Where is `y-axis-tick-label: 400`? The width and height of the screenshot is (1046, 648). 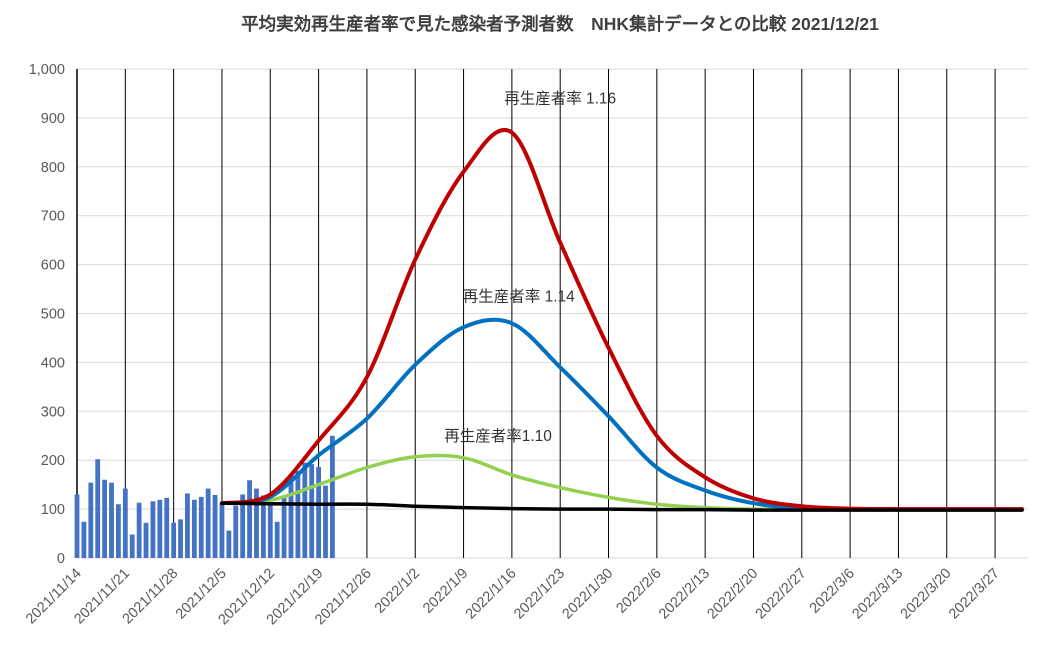 y-axis-tick-label: 400 is located at coordinates (53, 363).